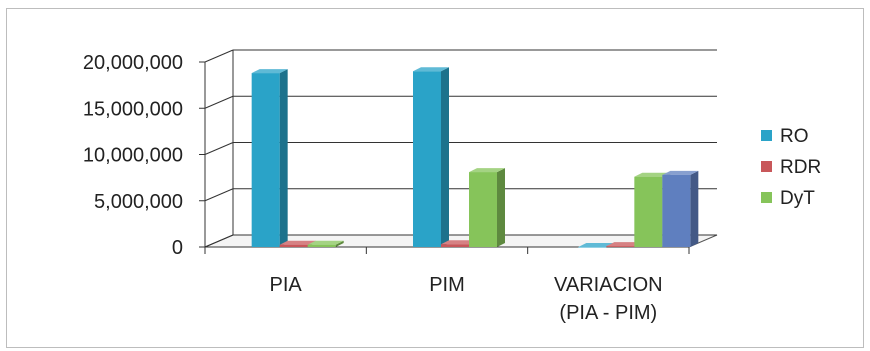  Describe the element at coordinates (800, 167) in the screenshot. I see `legend-label: RDR` at that location.